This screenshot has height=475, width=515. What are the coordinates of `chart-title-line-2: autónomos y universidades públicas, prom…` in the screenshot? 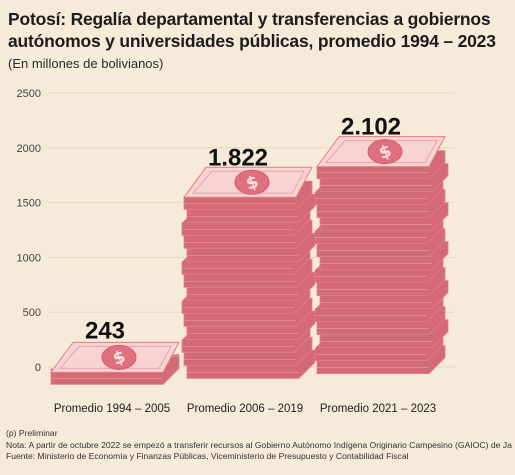 It's located at (252, 41).